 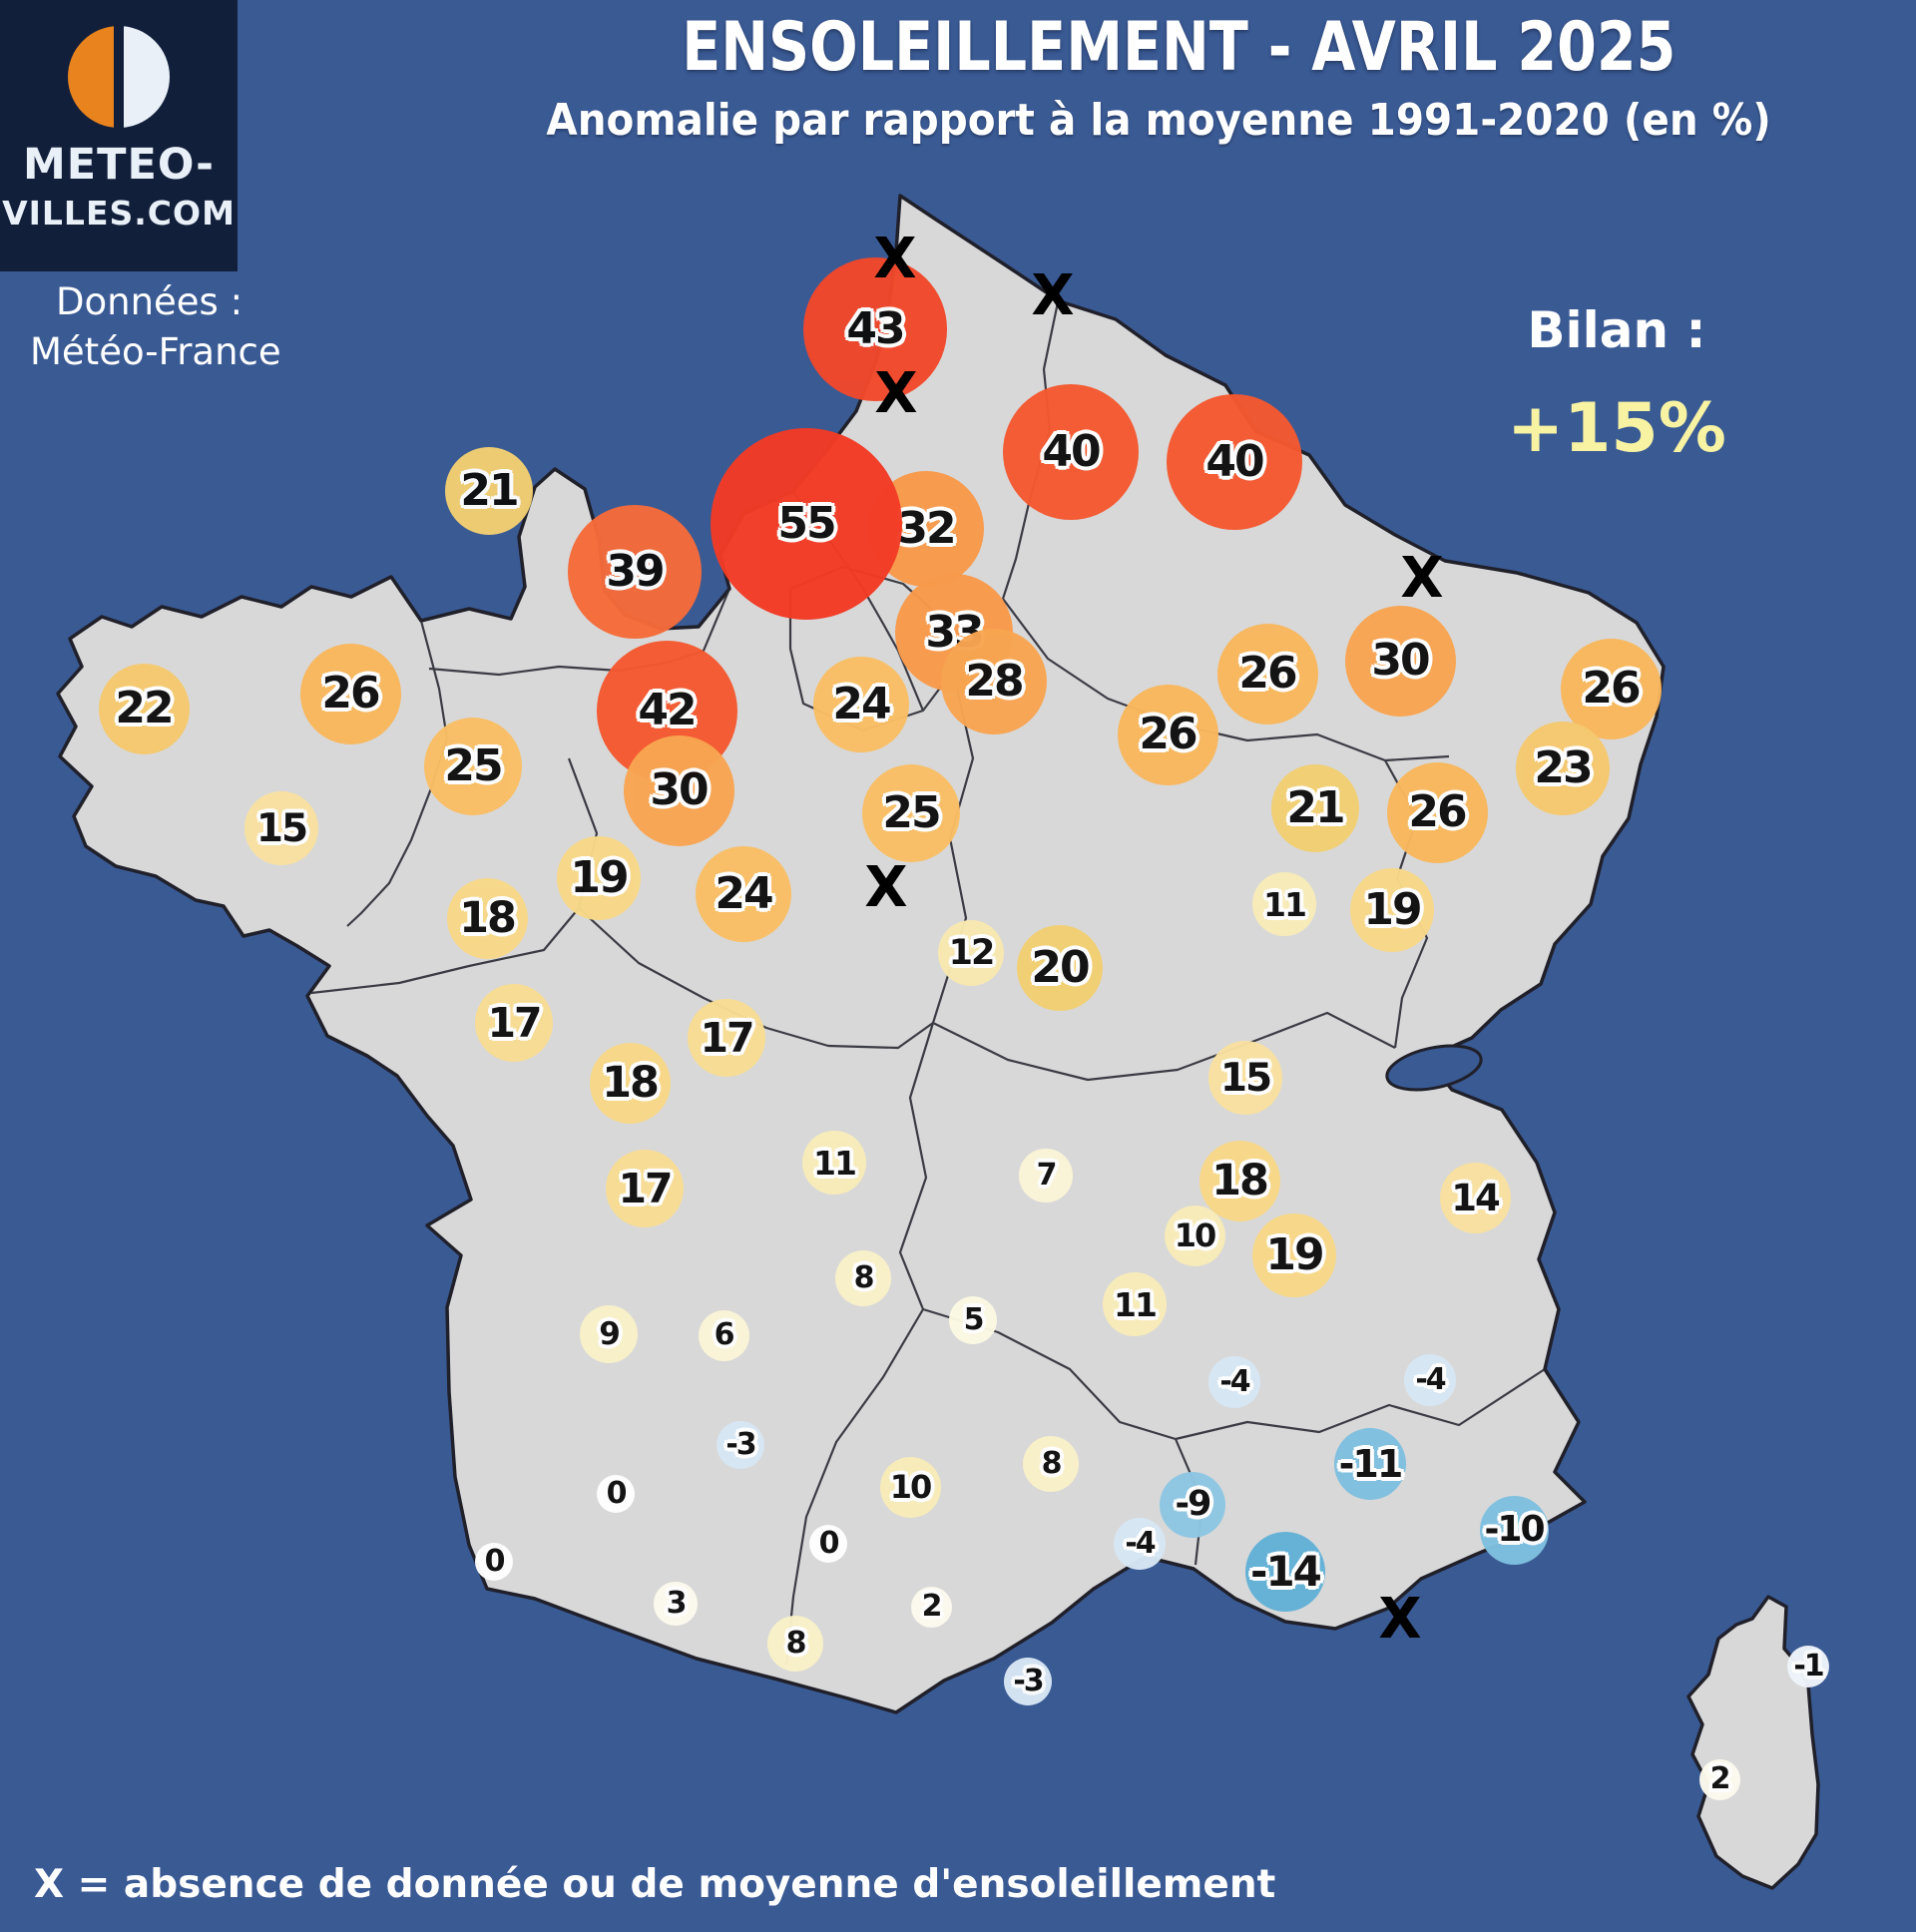 I want to click on bubble-value-label: 12, so click(x=972, y=952).